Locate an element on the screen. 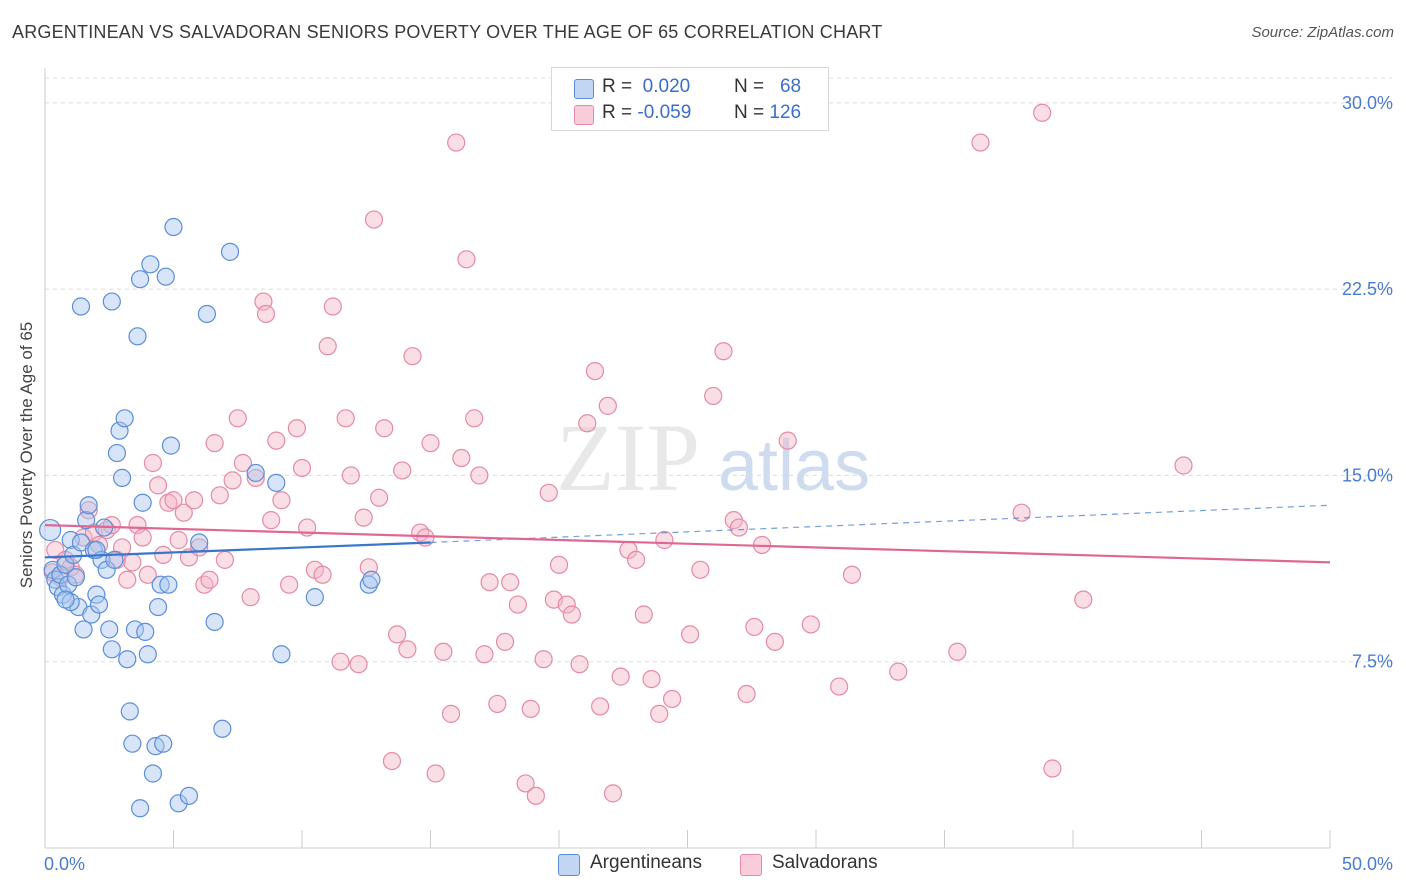 This screenshot has height=892, width=1406. source-label: Source: ZipAtlas.com is located at coordinates (1322, 32).